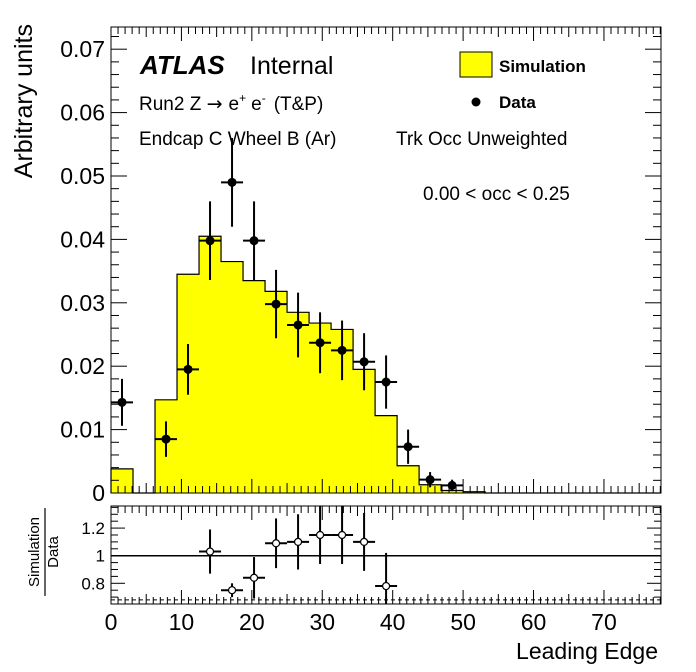  I want to click on y-tick-label: 0.04, so click(82, 239).